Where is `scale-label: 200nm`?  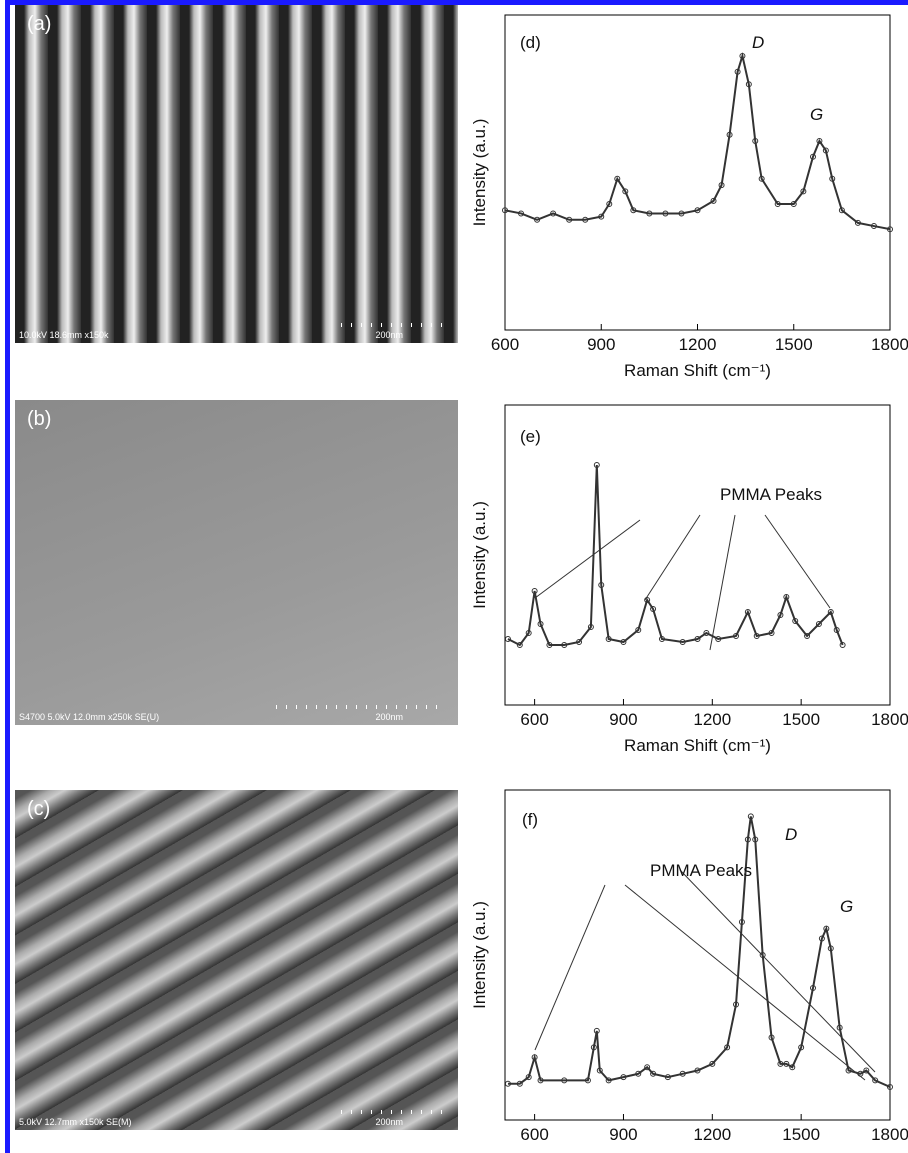 scale-label: 200nm is located at coordinates (389, 335).